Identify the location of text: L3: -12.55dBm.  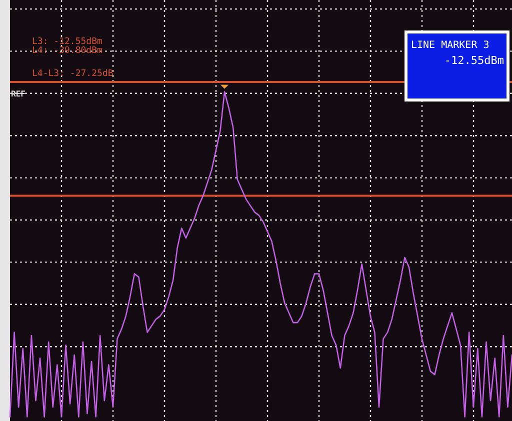
(67, 42).